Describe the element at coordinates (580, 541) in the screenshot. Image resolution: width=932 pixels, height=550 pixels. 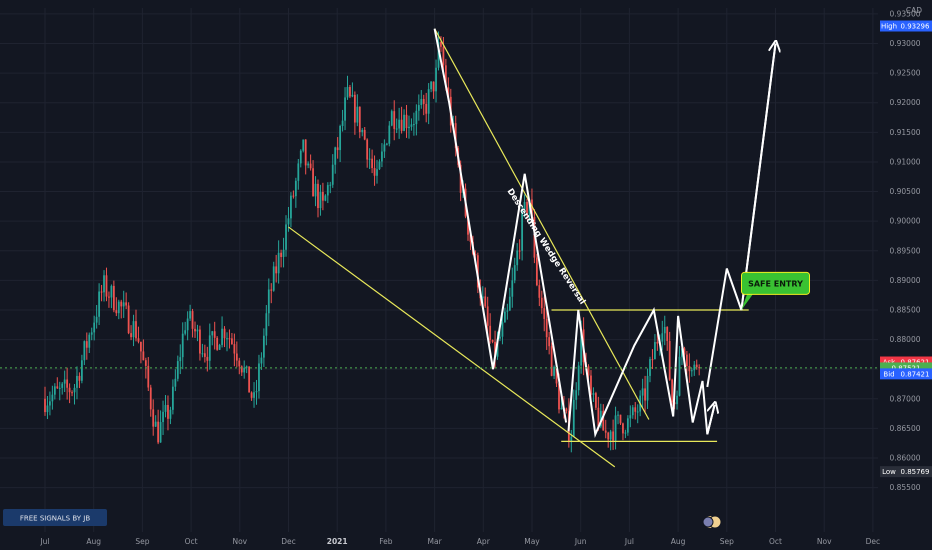
I see `x-tick-label-11: Jun` at that location.